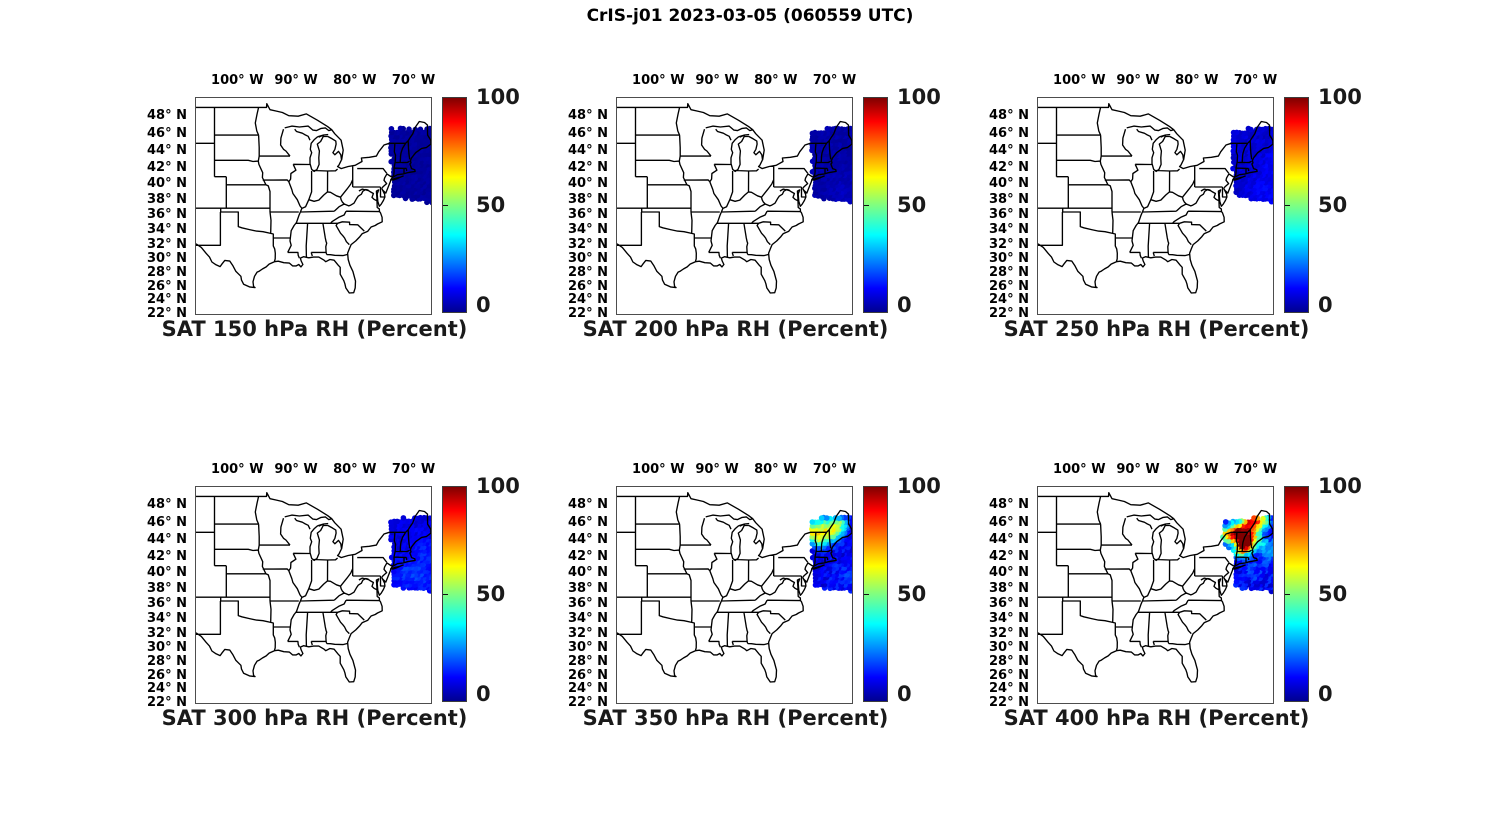 This screenshot has height=825, width=1500. I want to click on figure-title: CrIS-j01 2023-03-05 (060559 UTC), so click(750, 16).